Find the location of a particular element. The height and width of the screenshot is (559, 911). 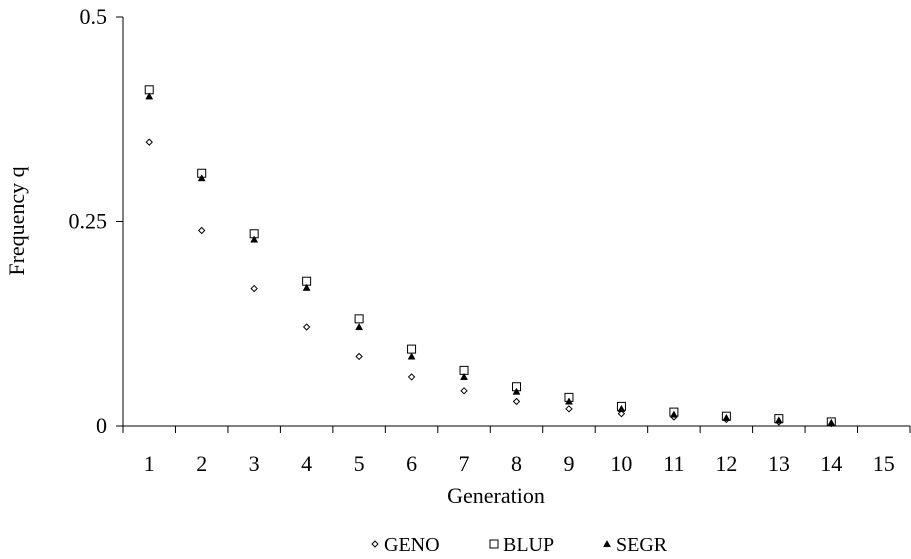

legend-marker-blup is located at coordinates (494, 544).